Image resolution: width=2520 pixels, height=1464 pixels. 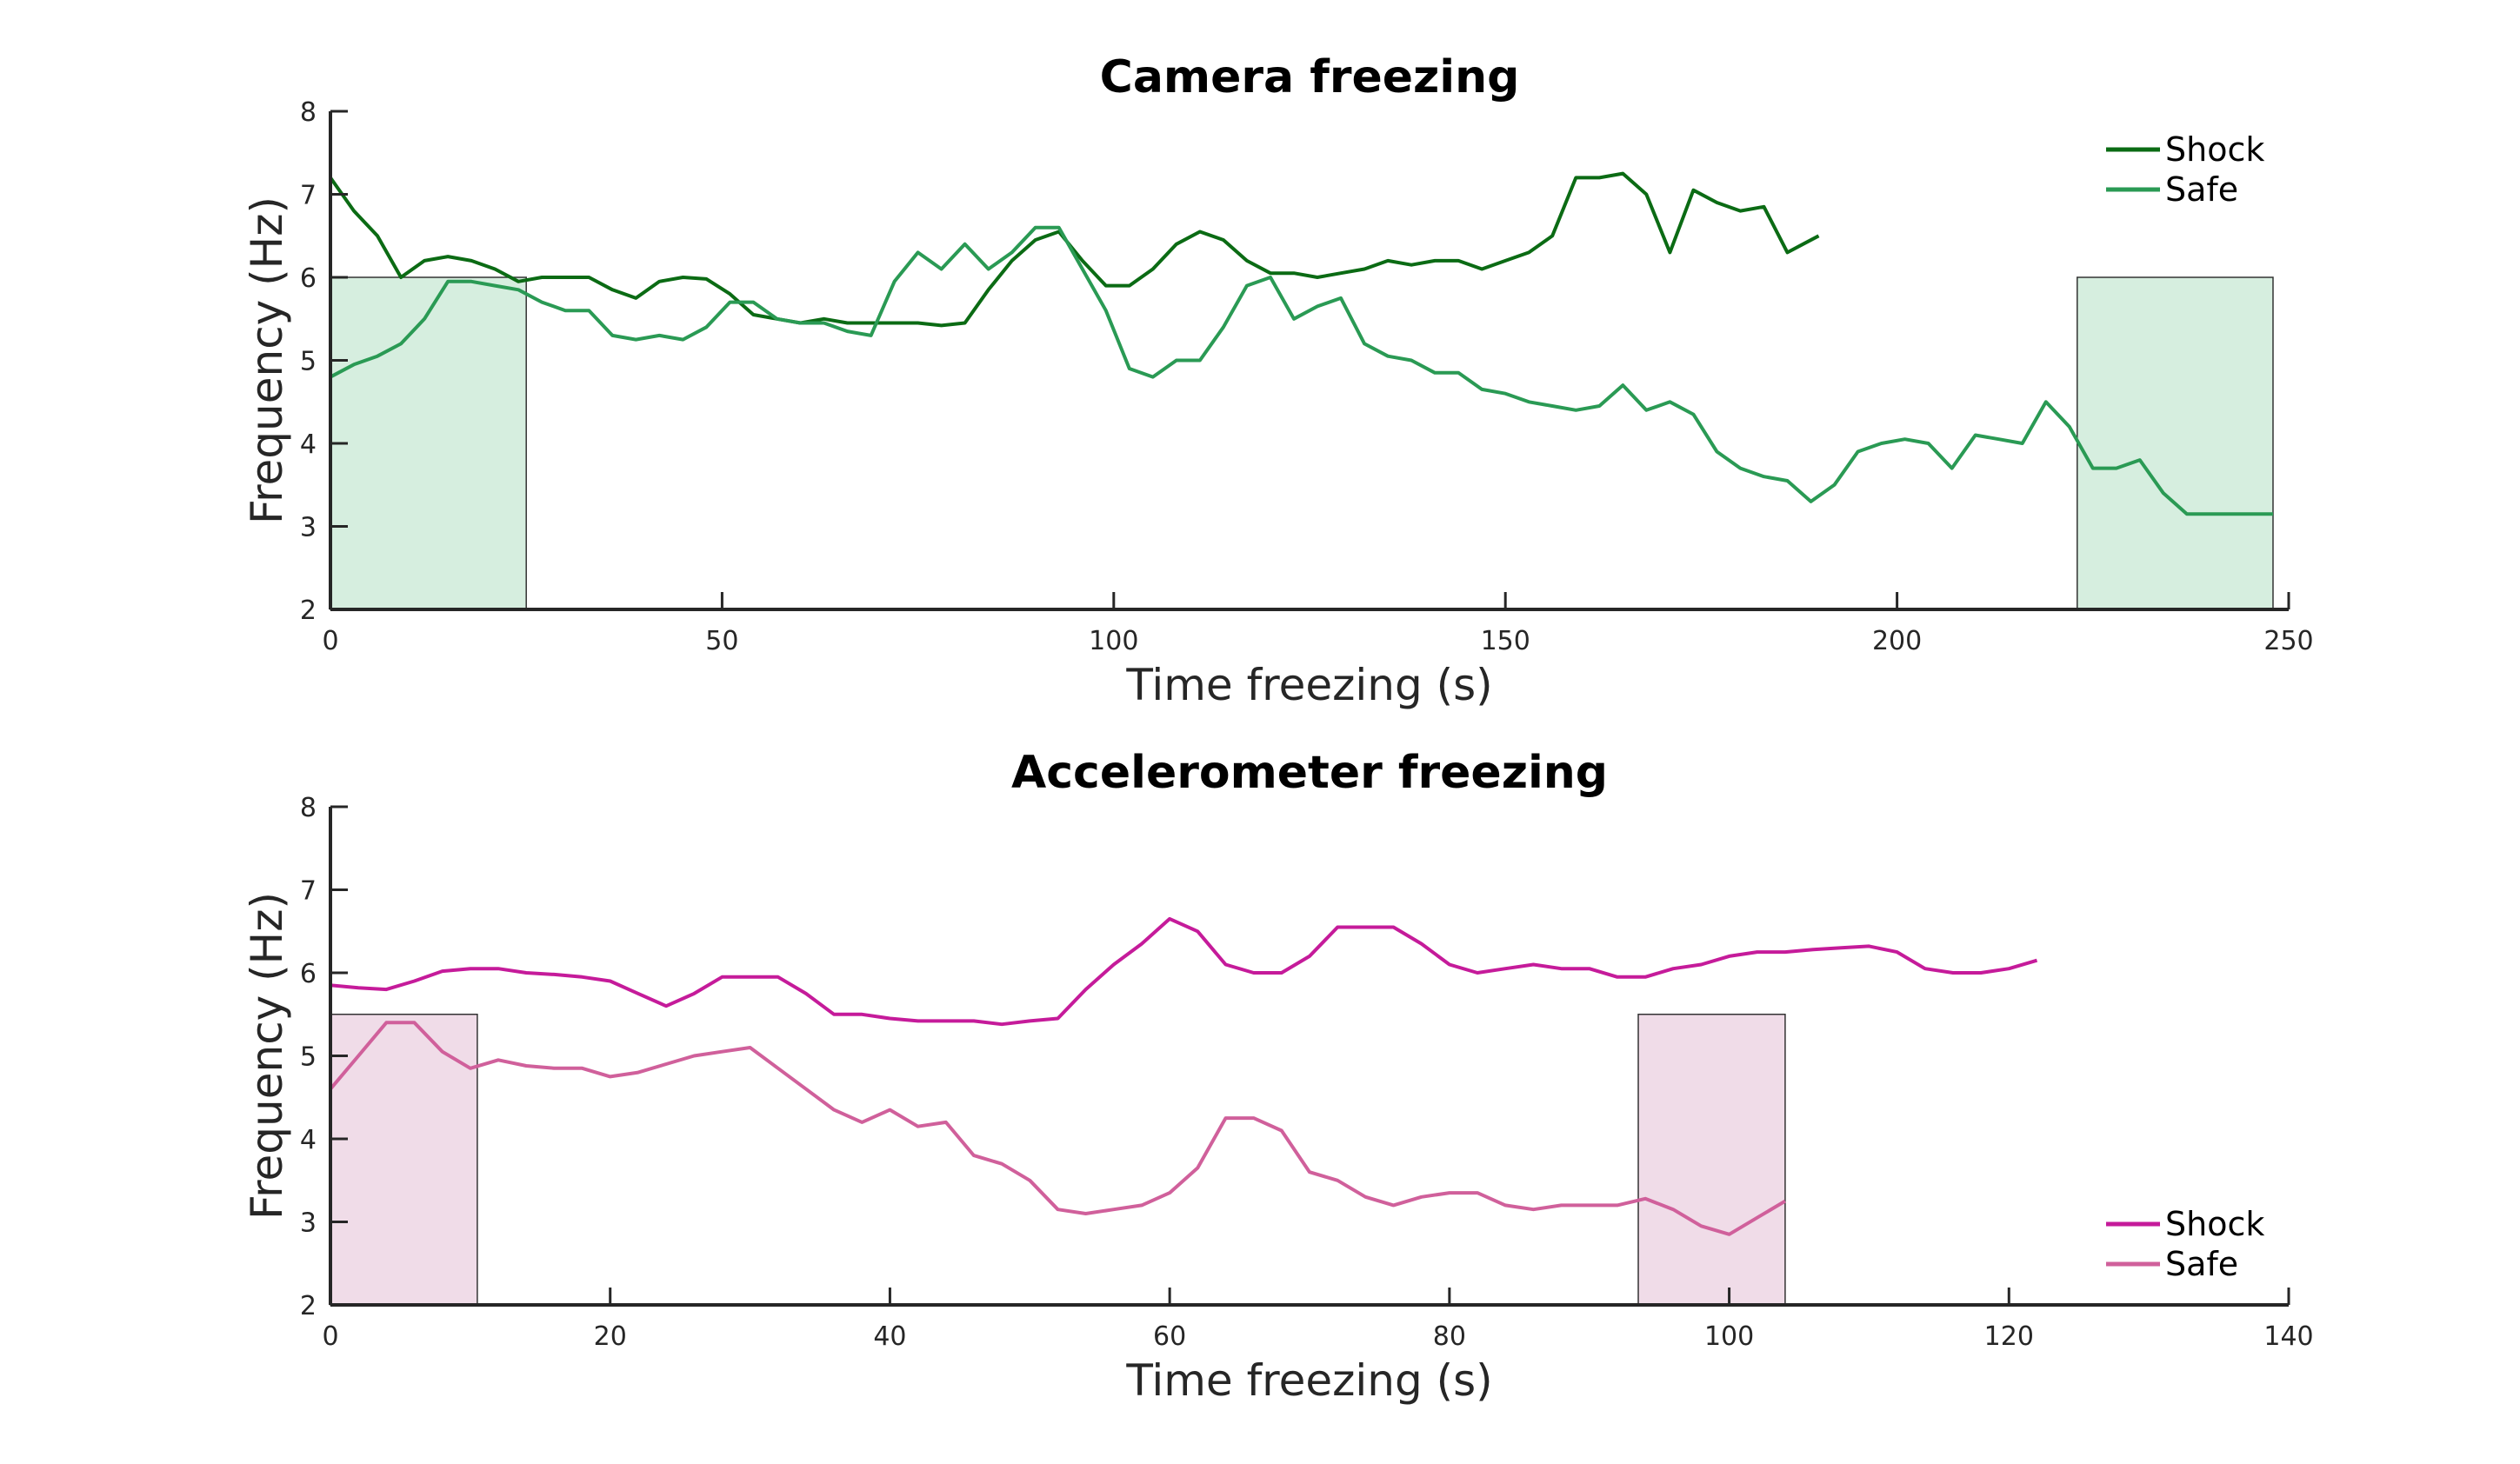 I want to click on accel-x-tick-label: 120, so click(x=2009, y=1336).